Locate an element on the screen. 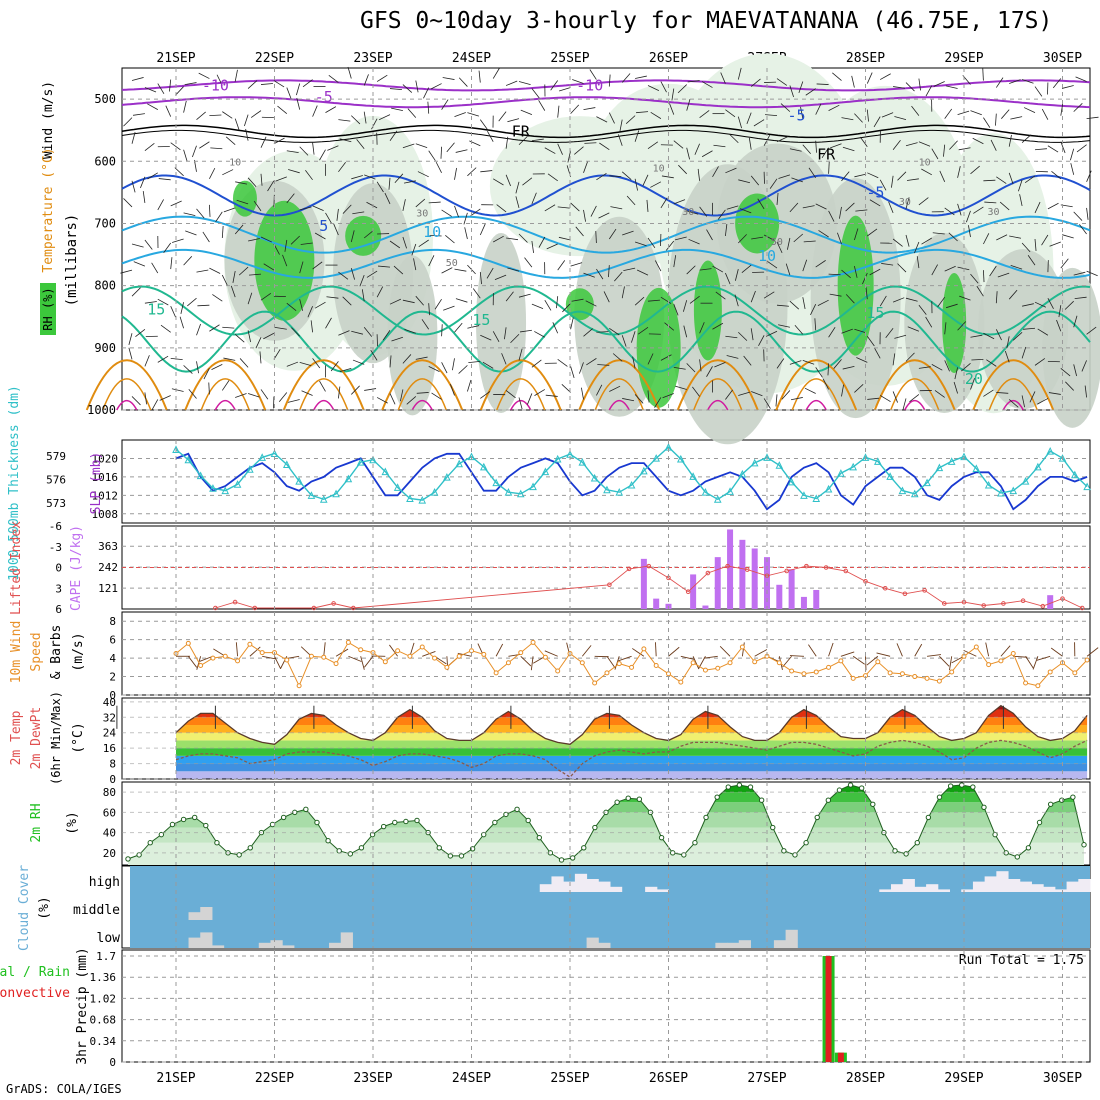 This screenshot has width=1100, height=1100. wind-axis-label-2: Speed is located at coordinates (36, 651).